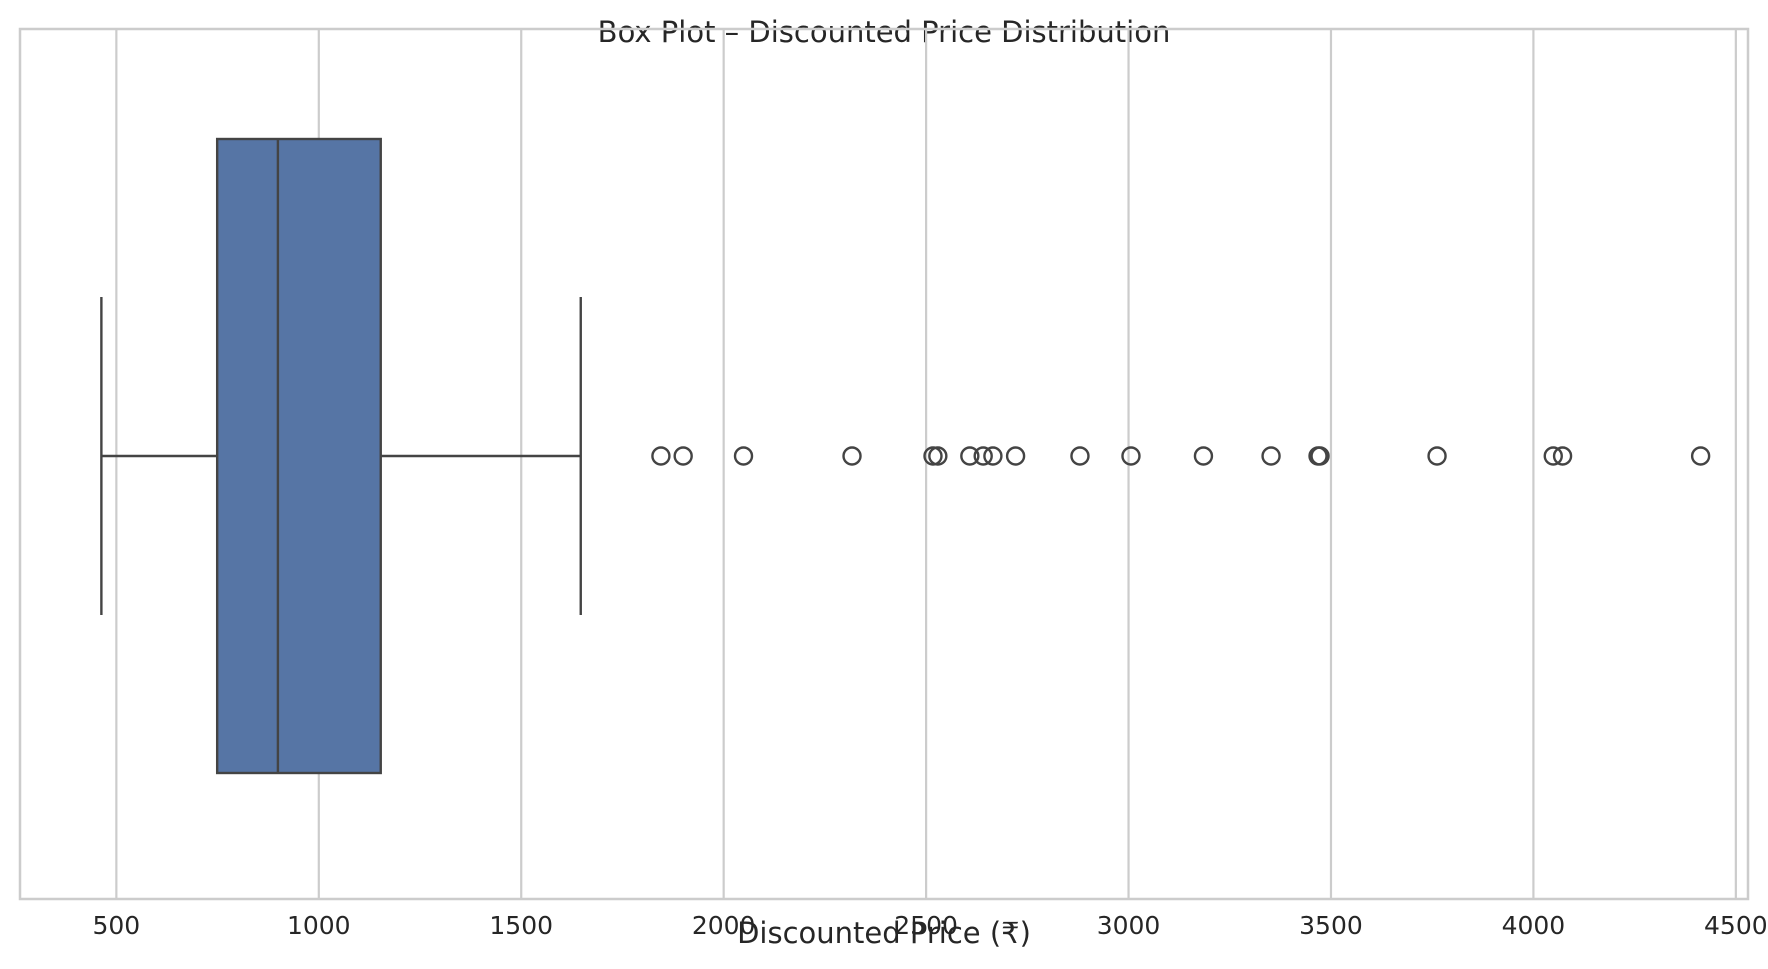 This screenshot has width=1768, height=969. I want to click on x-tick-label: 3500, so click(1331, 925).